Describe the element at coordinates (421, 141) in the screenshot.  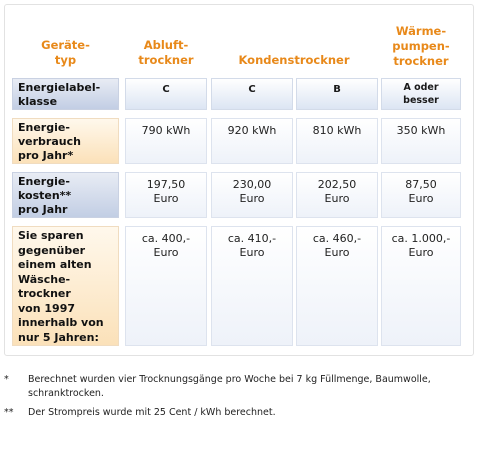
I see `consumption-heatpump: 350 kWh` at that location.